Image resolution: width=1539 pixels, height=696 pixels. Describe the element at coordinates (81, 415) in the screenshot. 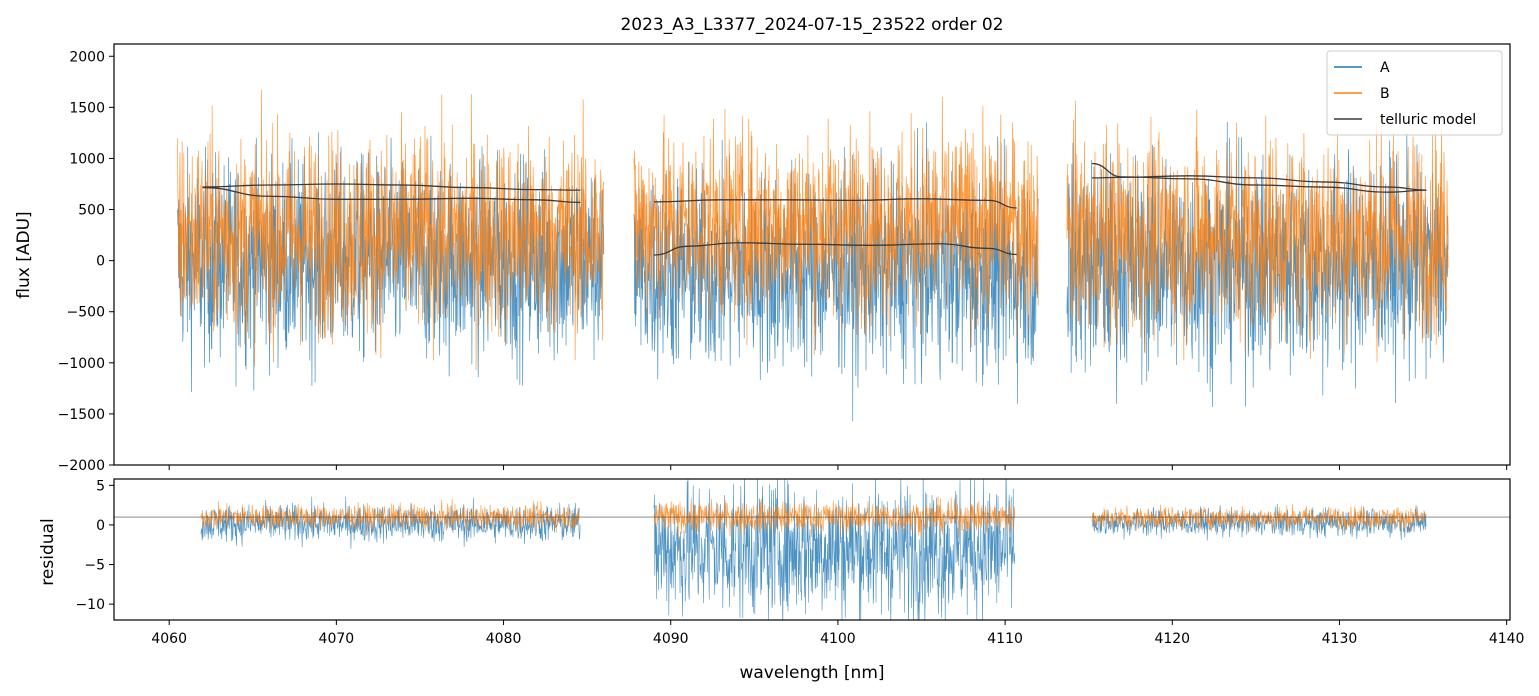

I see `y-tick-label: −1500` at that location.